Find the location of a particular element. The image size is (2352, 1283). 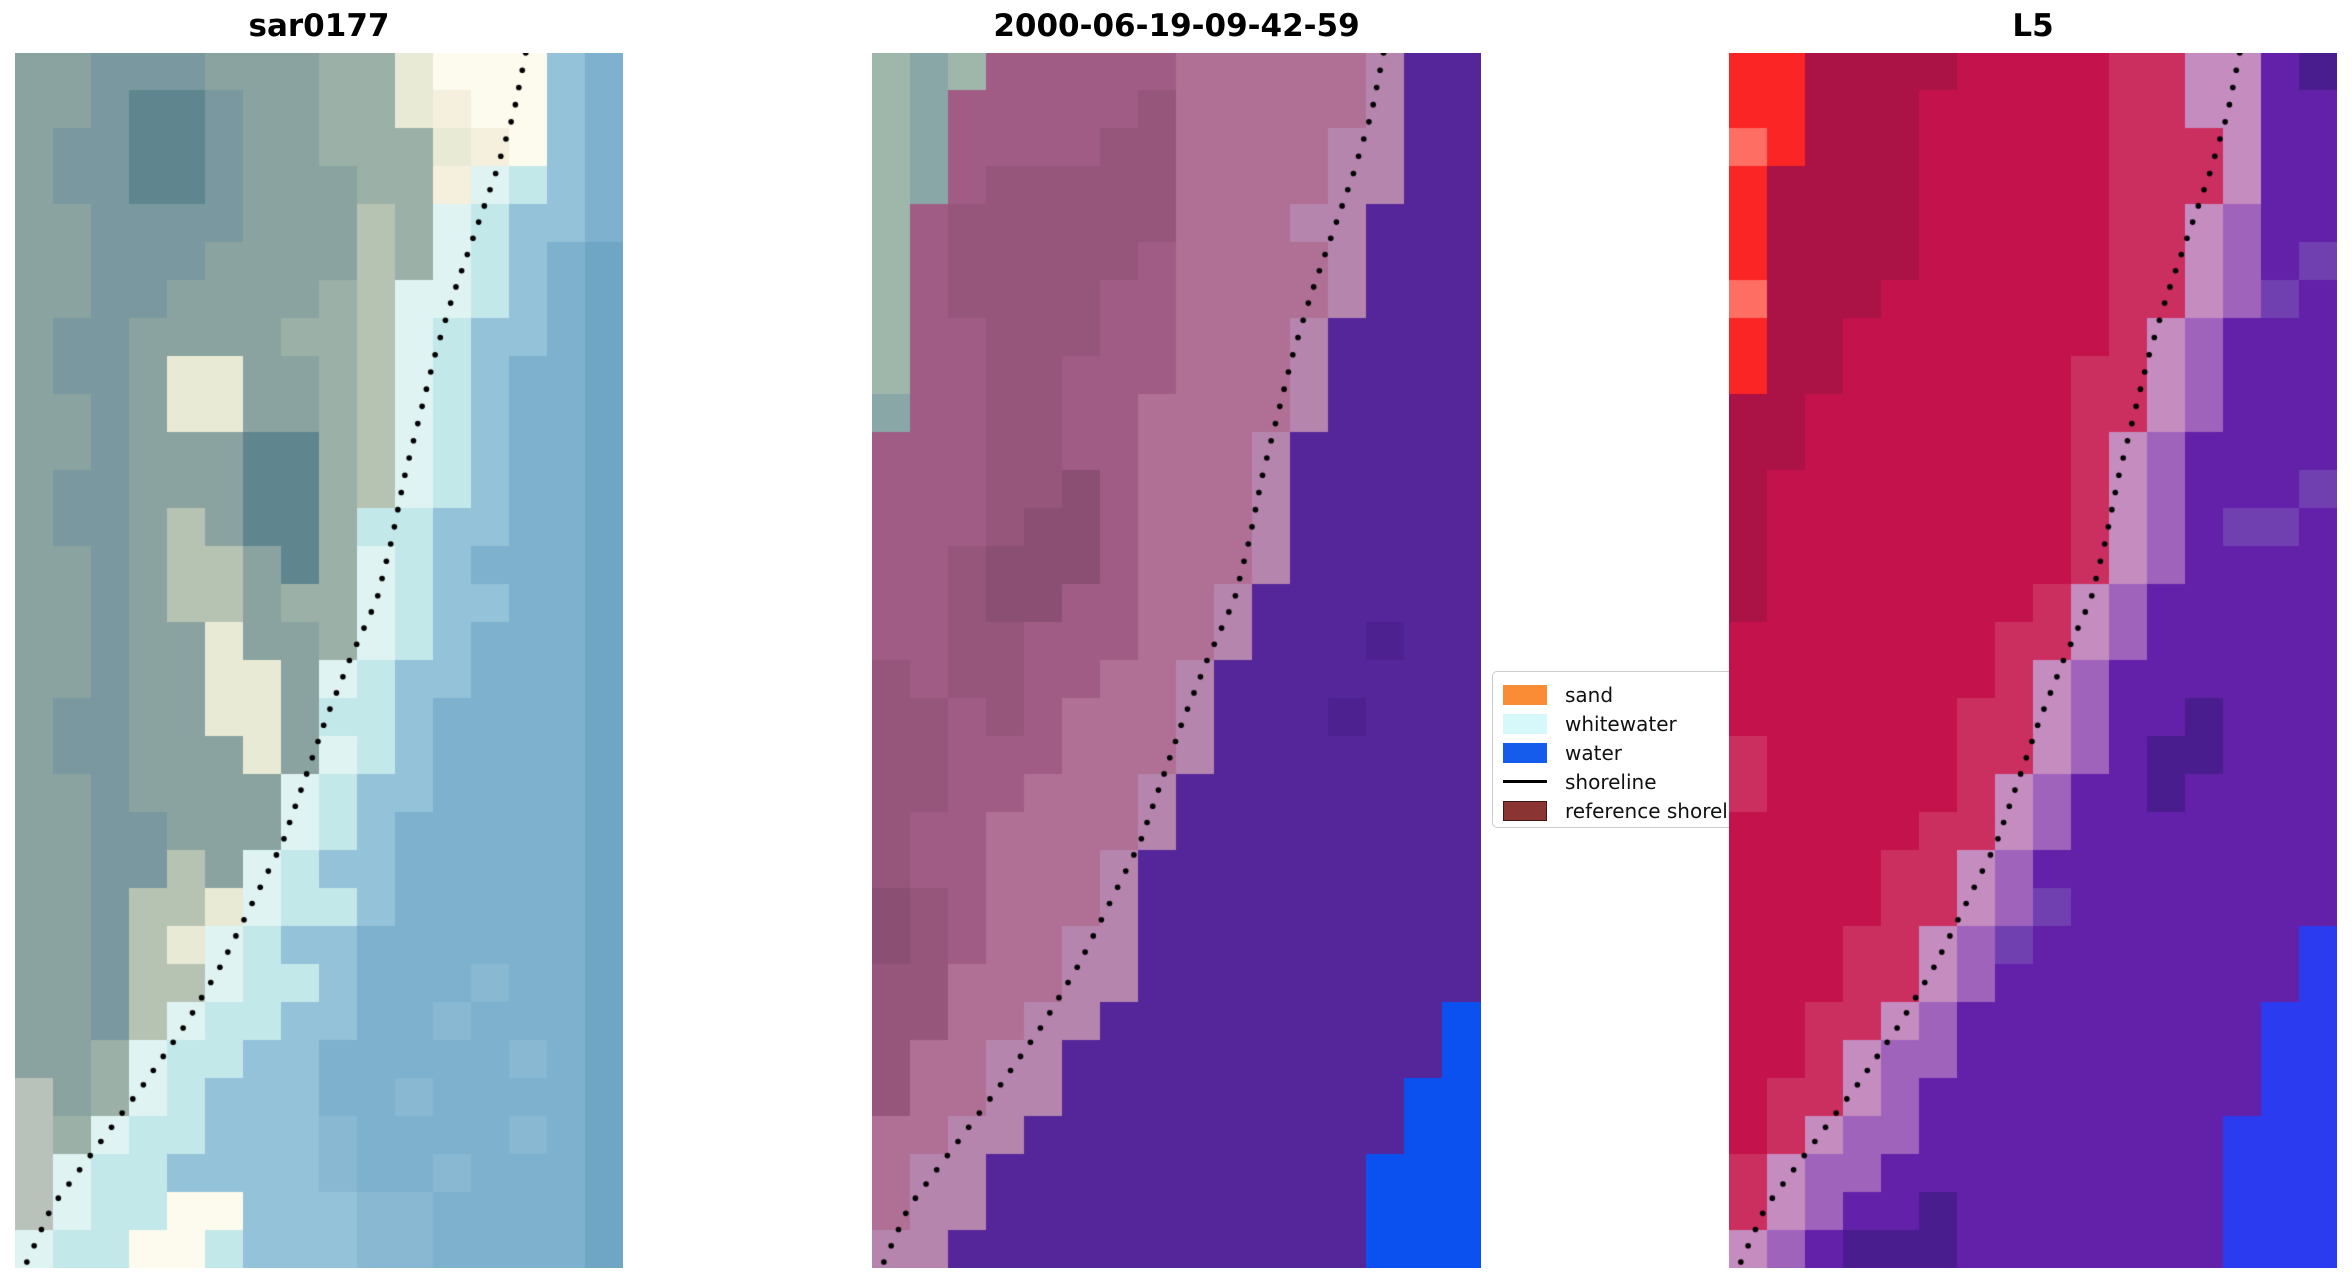

legend-item-water: water is located at coordinates (1642, 752).